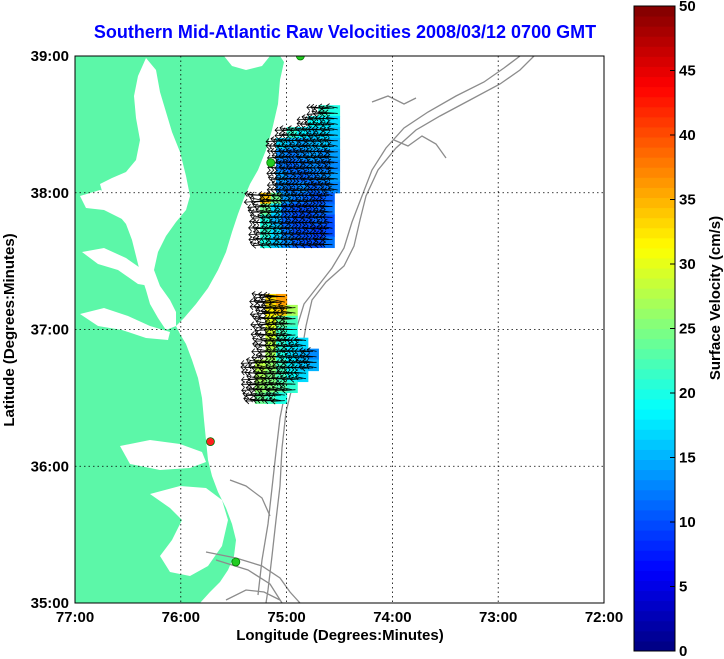  Describe the element at coordinates (498, 617) in the screenshot. I see `x-tick-label: 73:00` at that location.